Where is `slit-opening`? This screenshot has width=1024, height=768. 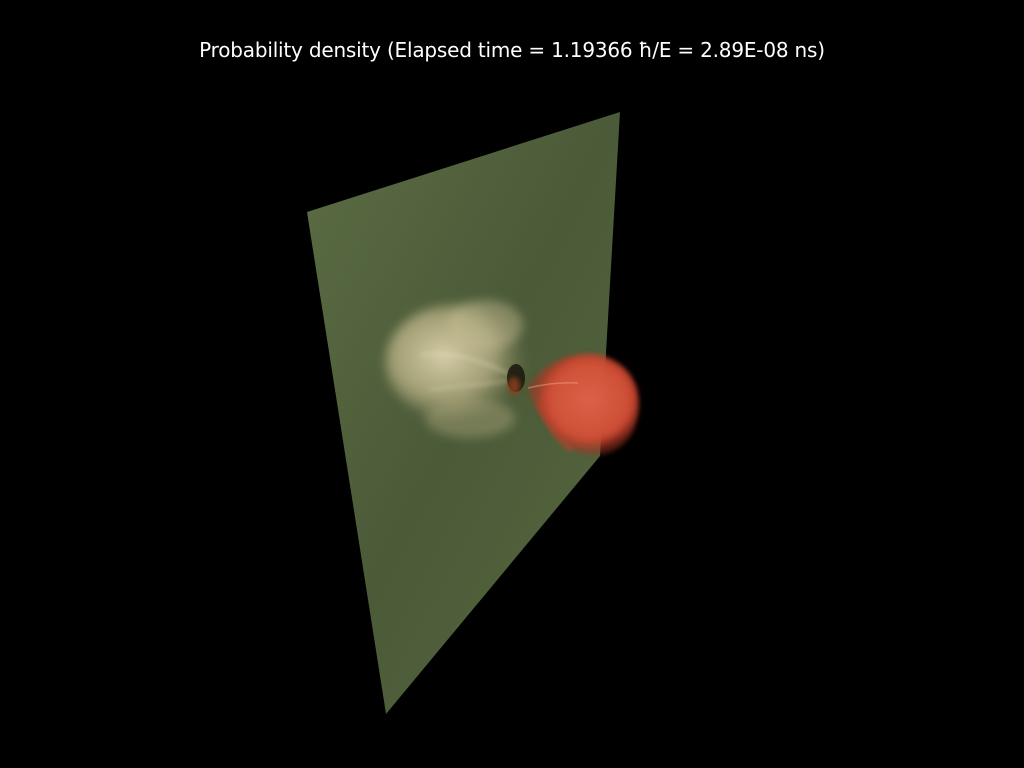 slit-opening is located at coordinates (516, 379).